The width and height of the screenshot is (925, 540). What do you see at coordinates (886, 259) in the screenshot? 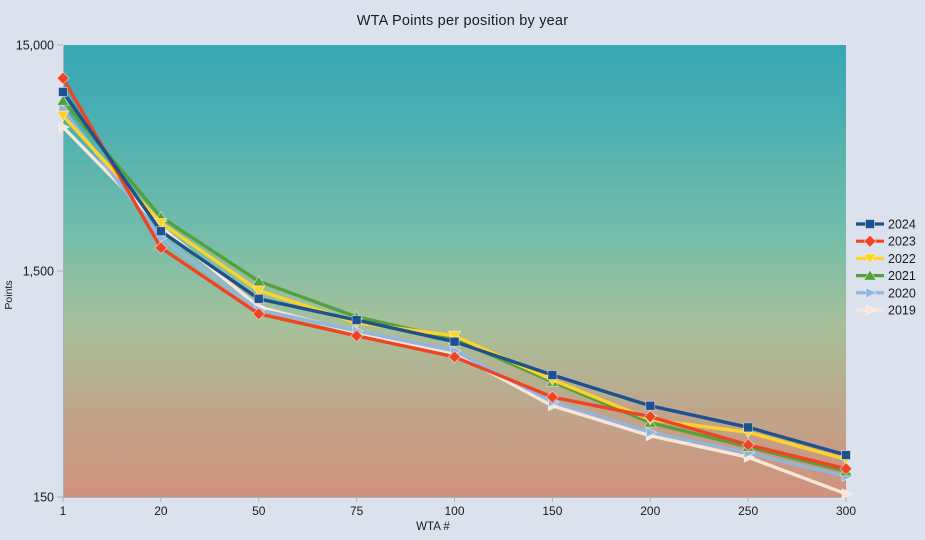
I see `legend-item-2022: 2022` at bounding box center [886, 259].